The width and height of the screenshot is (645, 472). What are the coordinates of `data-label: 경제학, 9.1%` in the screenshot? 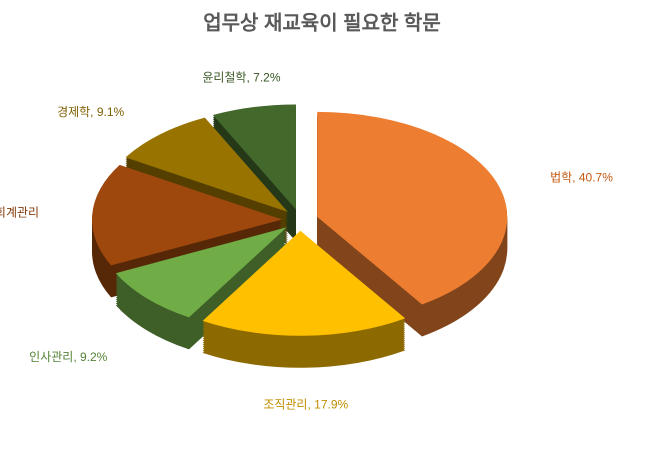 It's located at (90, 112).